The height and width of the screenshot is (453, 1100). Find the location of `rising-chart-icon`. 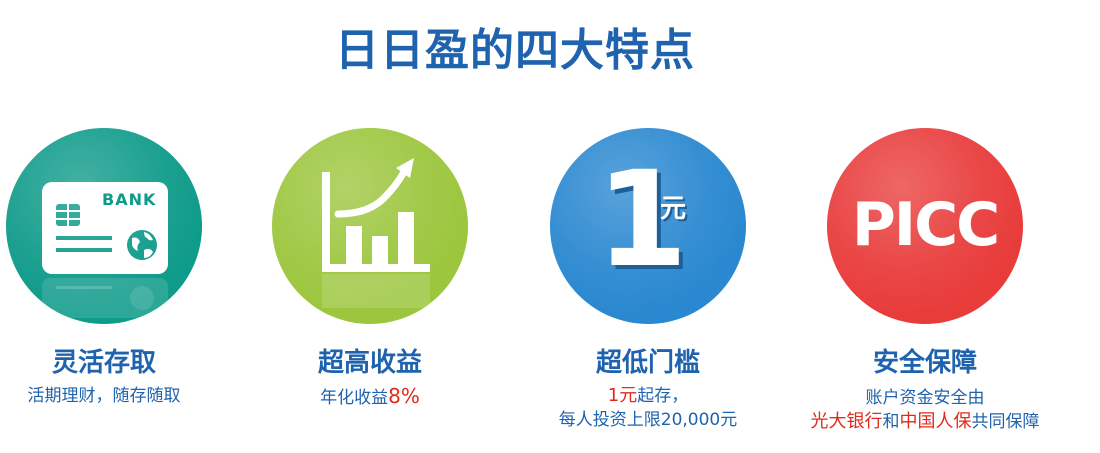

rising-chart-icon is located at coordinates (376, 233).